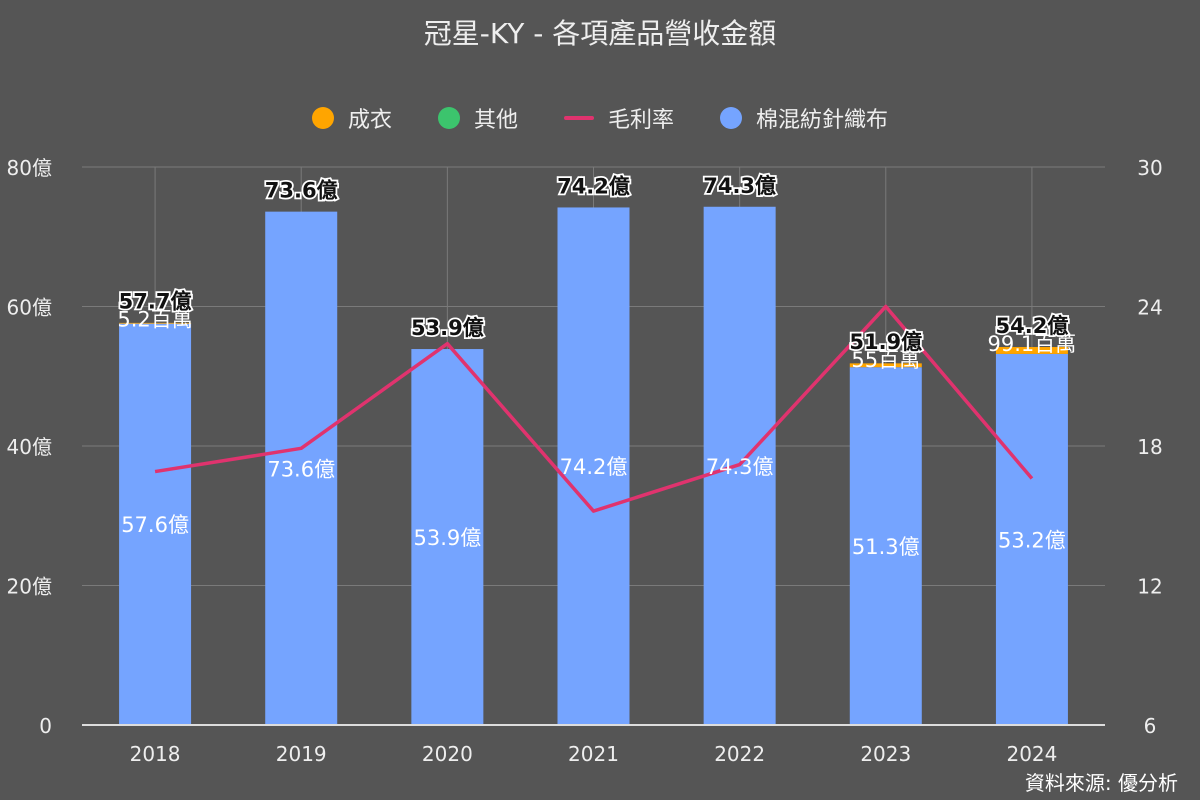 The image size is (1200, 800). I want to click on legend-swatch-apparel, so click(322, 118).